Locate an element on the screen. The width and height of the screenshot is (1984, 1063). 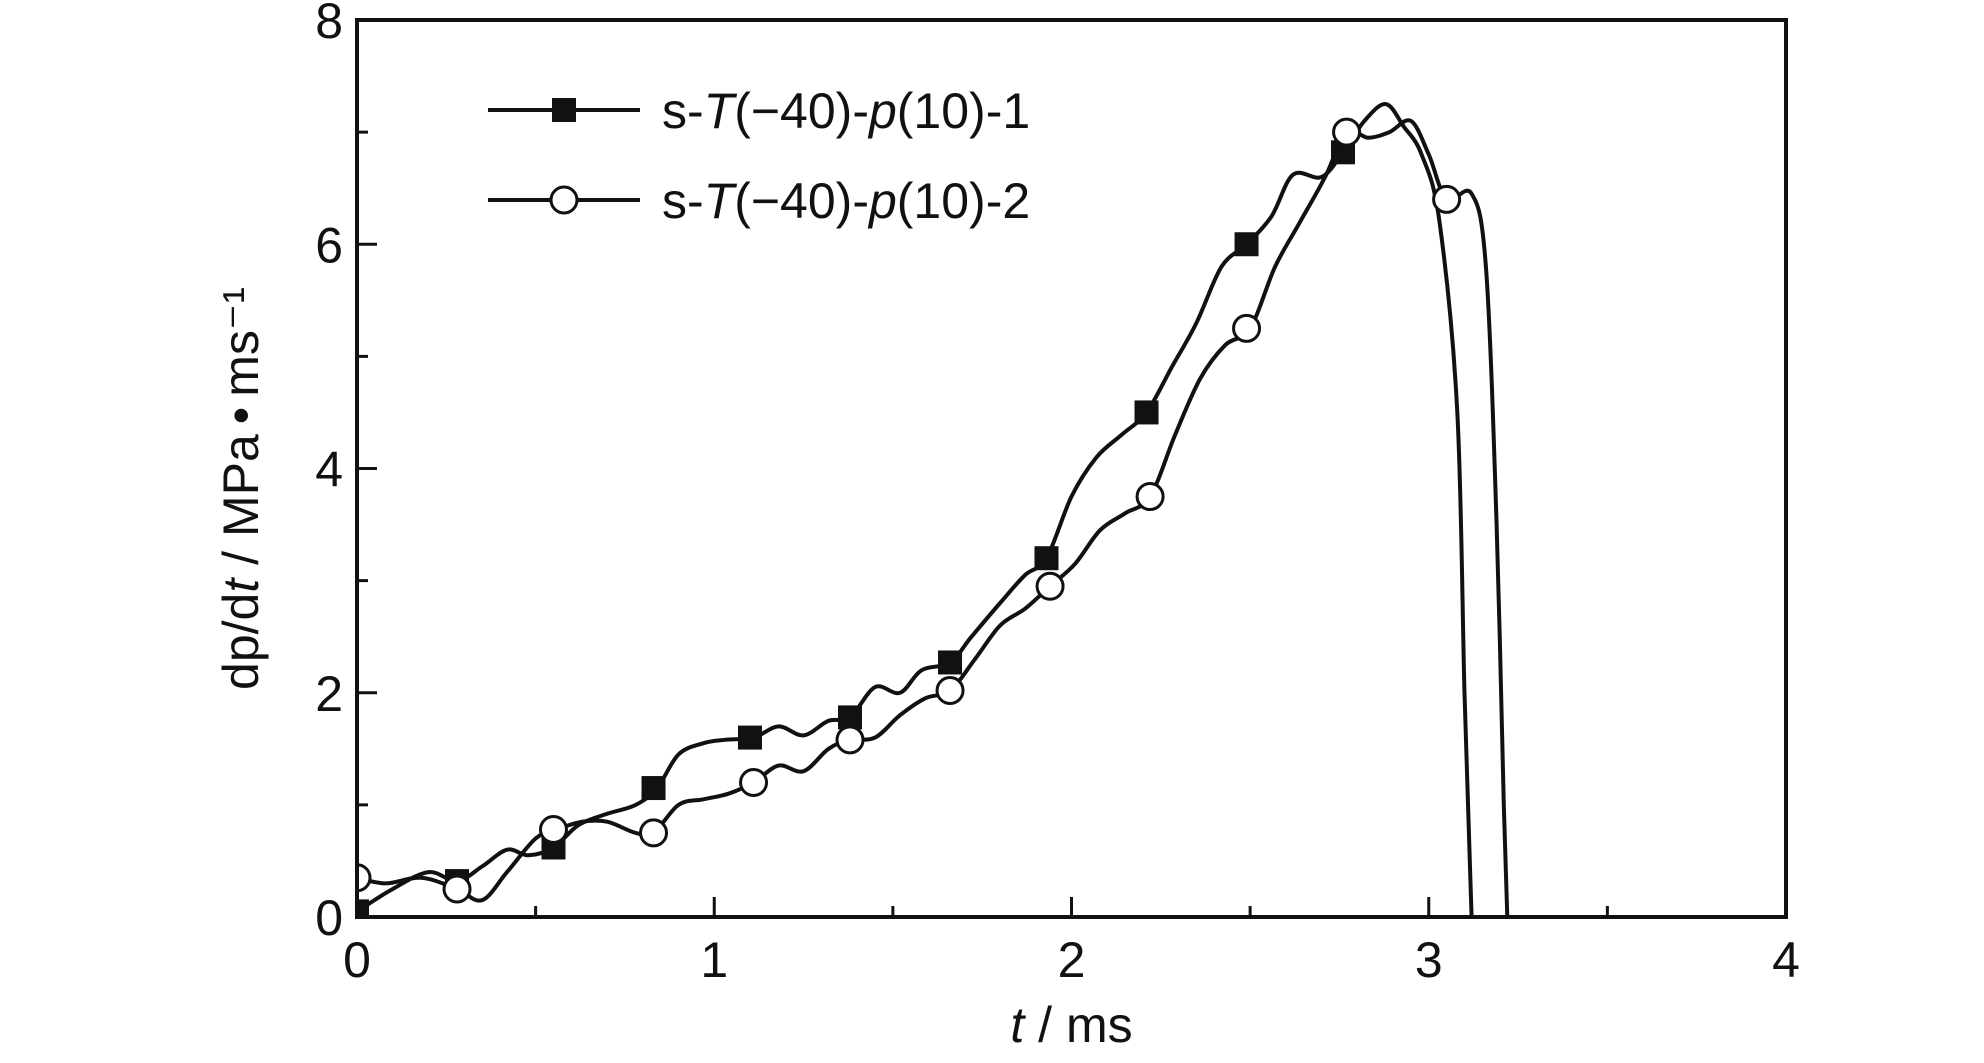
y-axis-label-pre: dp/d is located at coordinates (241, 641).